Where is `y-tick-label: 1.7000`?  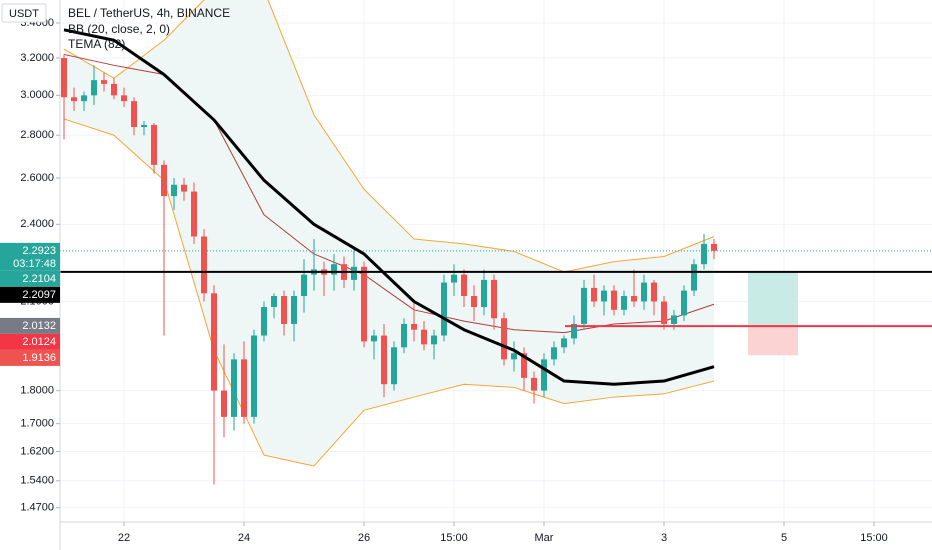
y-tick-label: 1.7000 is located at coordinates (37, 424).